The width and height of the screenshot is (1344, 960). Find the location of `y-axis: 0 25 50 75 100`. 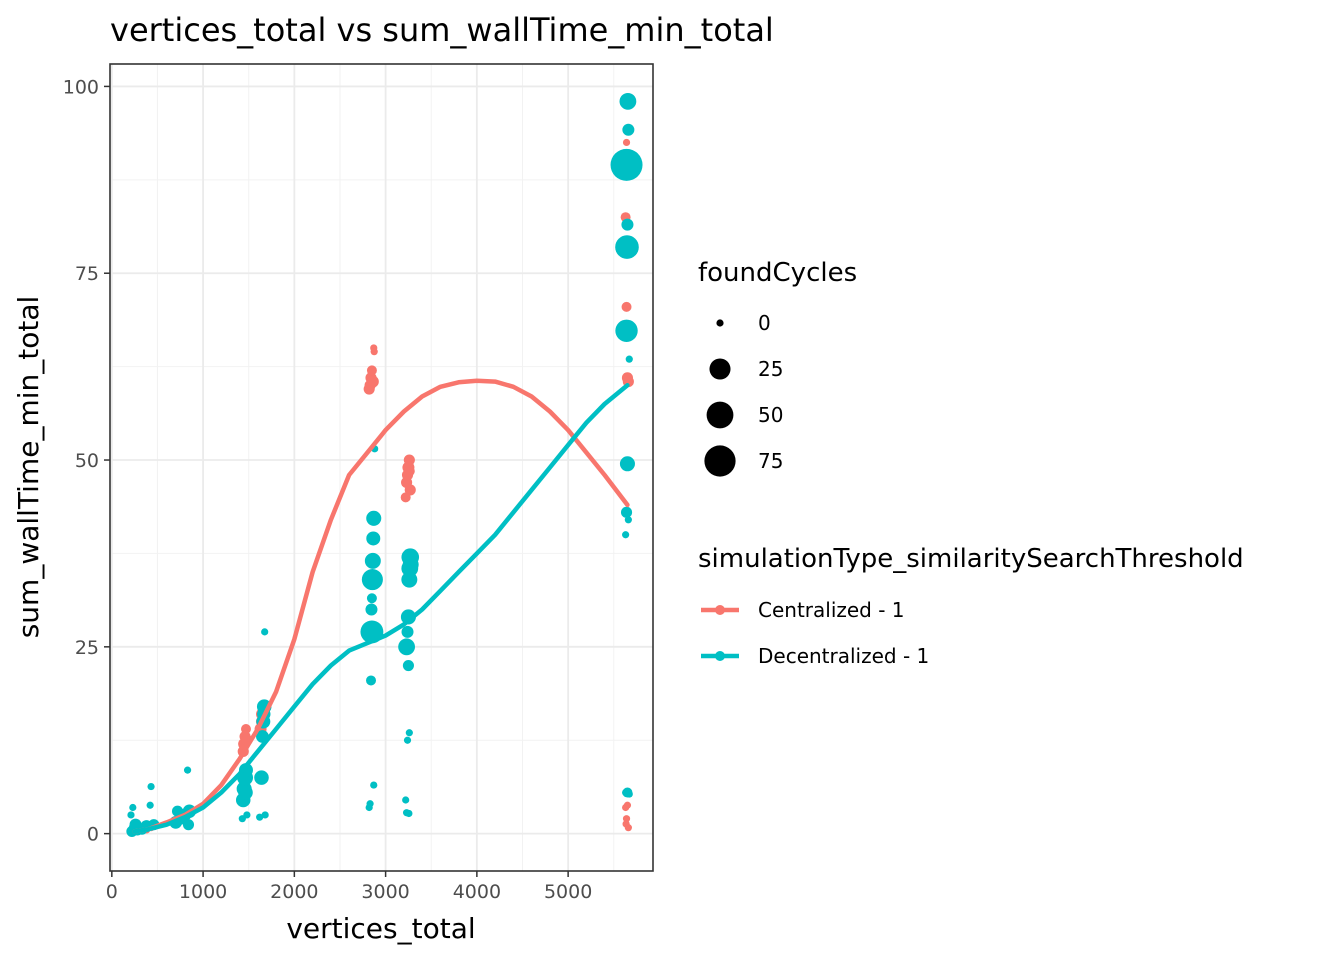

y-axis: 0 25 50 75 100 is located at coordinates (86, 461).